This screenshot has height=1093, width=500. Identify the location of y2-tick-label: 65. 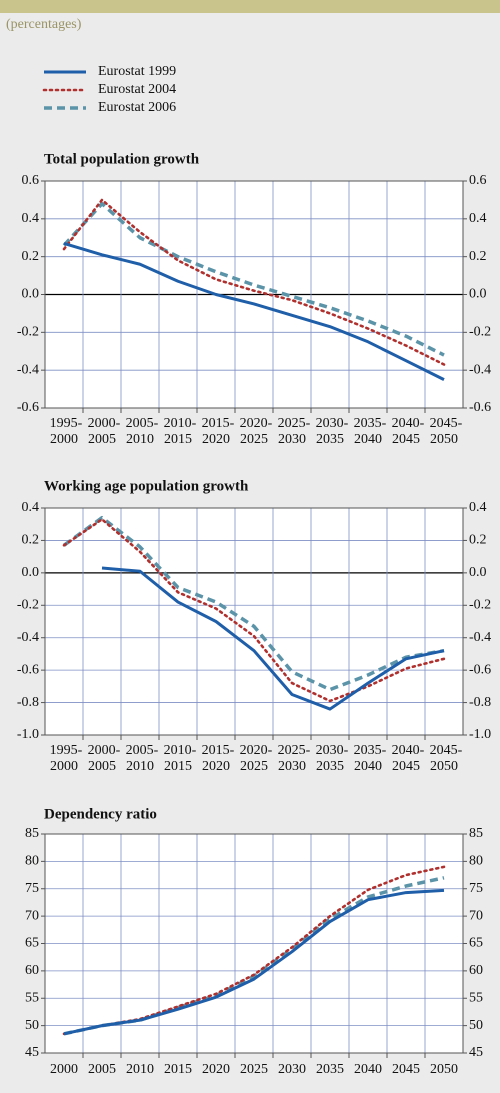
(476, 943).